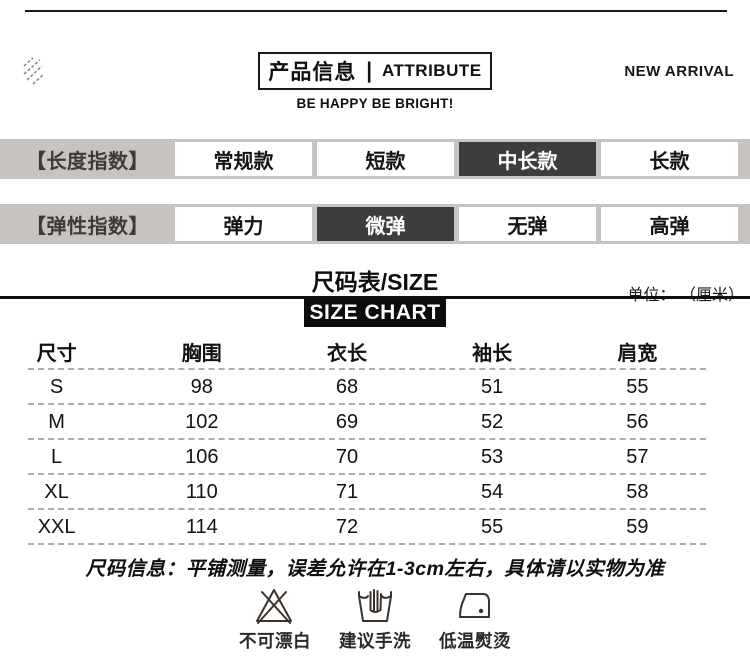 The image size is (750, 664). What do you see at coordinates (201, 492) in the screenshot?
I see `cell: 110` at bounding box center [201, 492].